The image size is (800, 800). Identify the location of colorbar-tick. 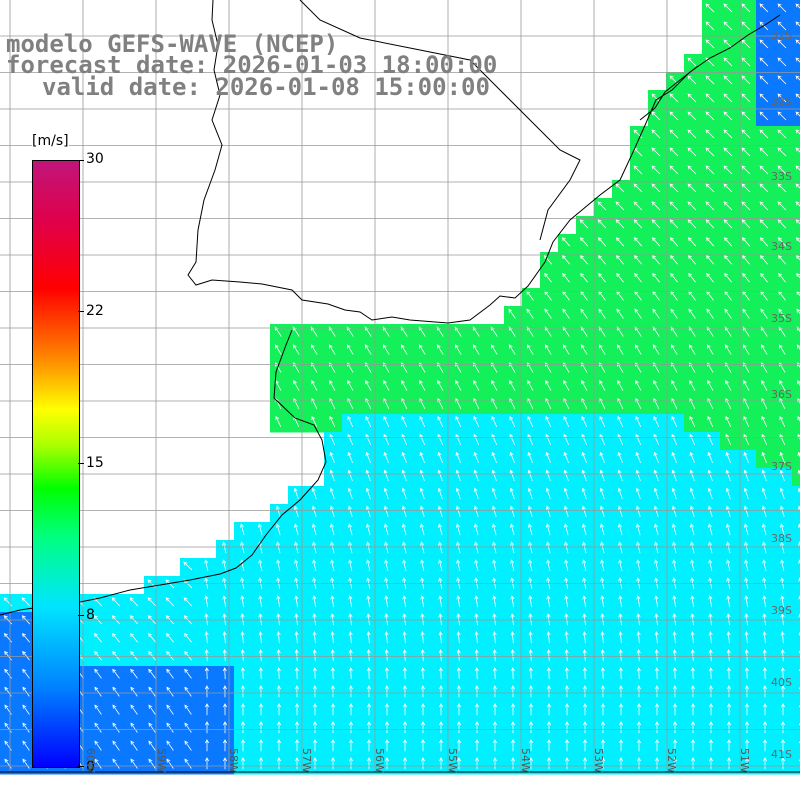
(81, 615).